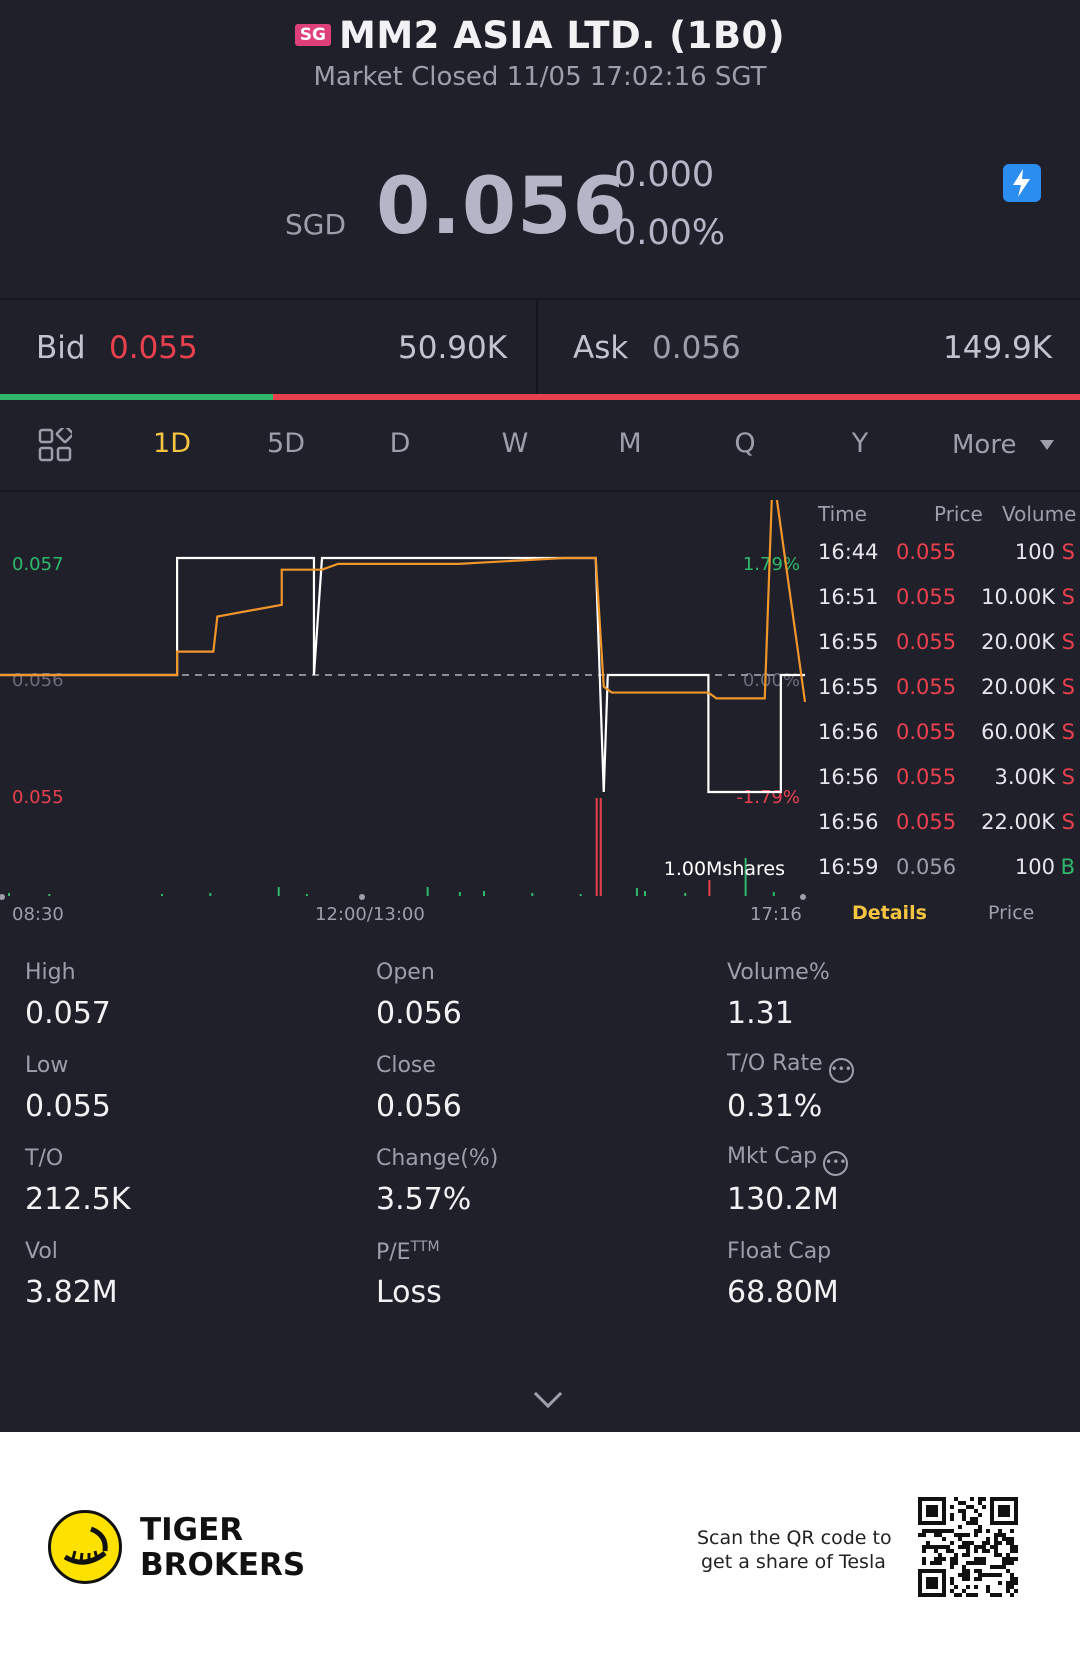 The height and width of the screenshot is (1662, 1080). What do you see at coordinates (842, 514) in the screenshot?
I see `trades-header-time: Time` at bounding box center [842, 514].